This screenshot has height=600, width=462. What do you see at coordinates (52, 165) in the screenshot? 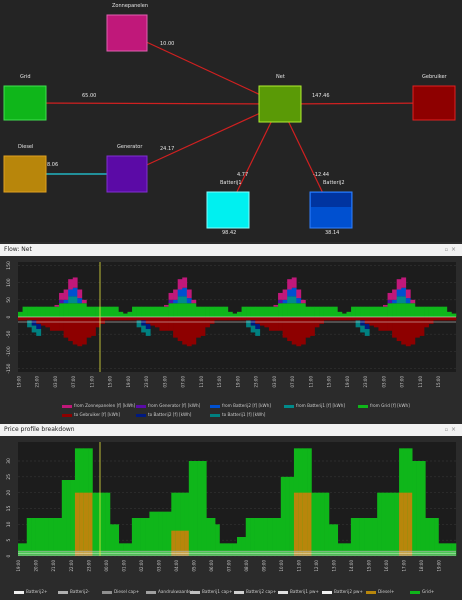
I see `edge-label: 8.06` at bounding box center [52, 165].